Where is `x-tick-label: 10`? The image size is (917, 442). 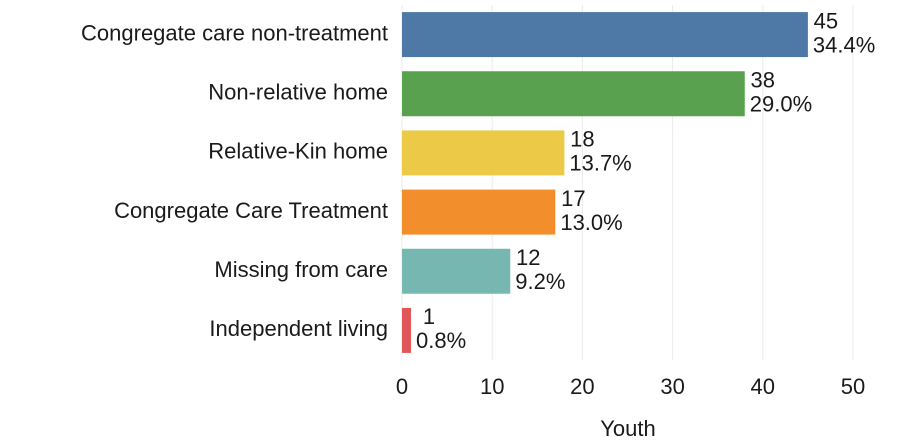
x-tick-label: 10 is located at coordinates (492, 386).